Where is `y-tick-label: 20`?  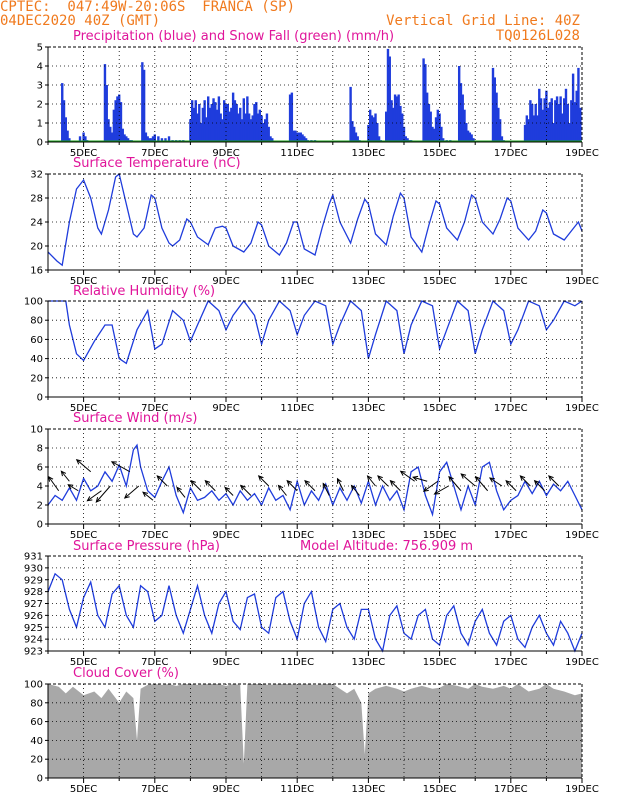 y-tick-label: 20 is located at coordinates (36, 247).